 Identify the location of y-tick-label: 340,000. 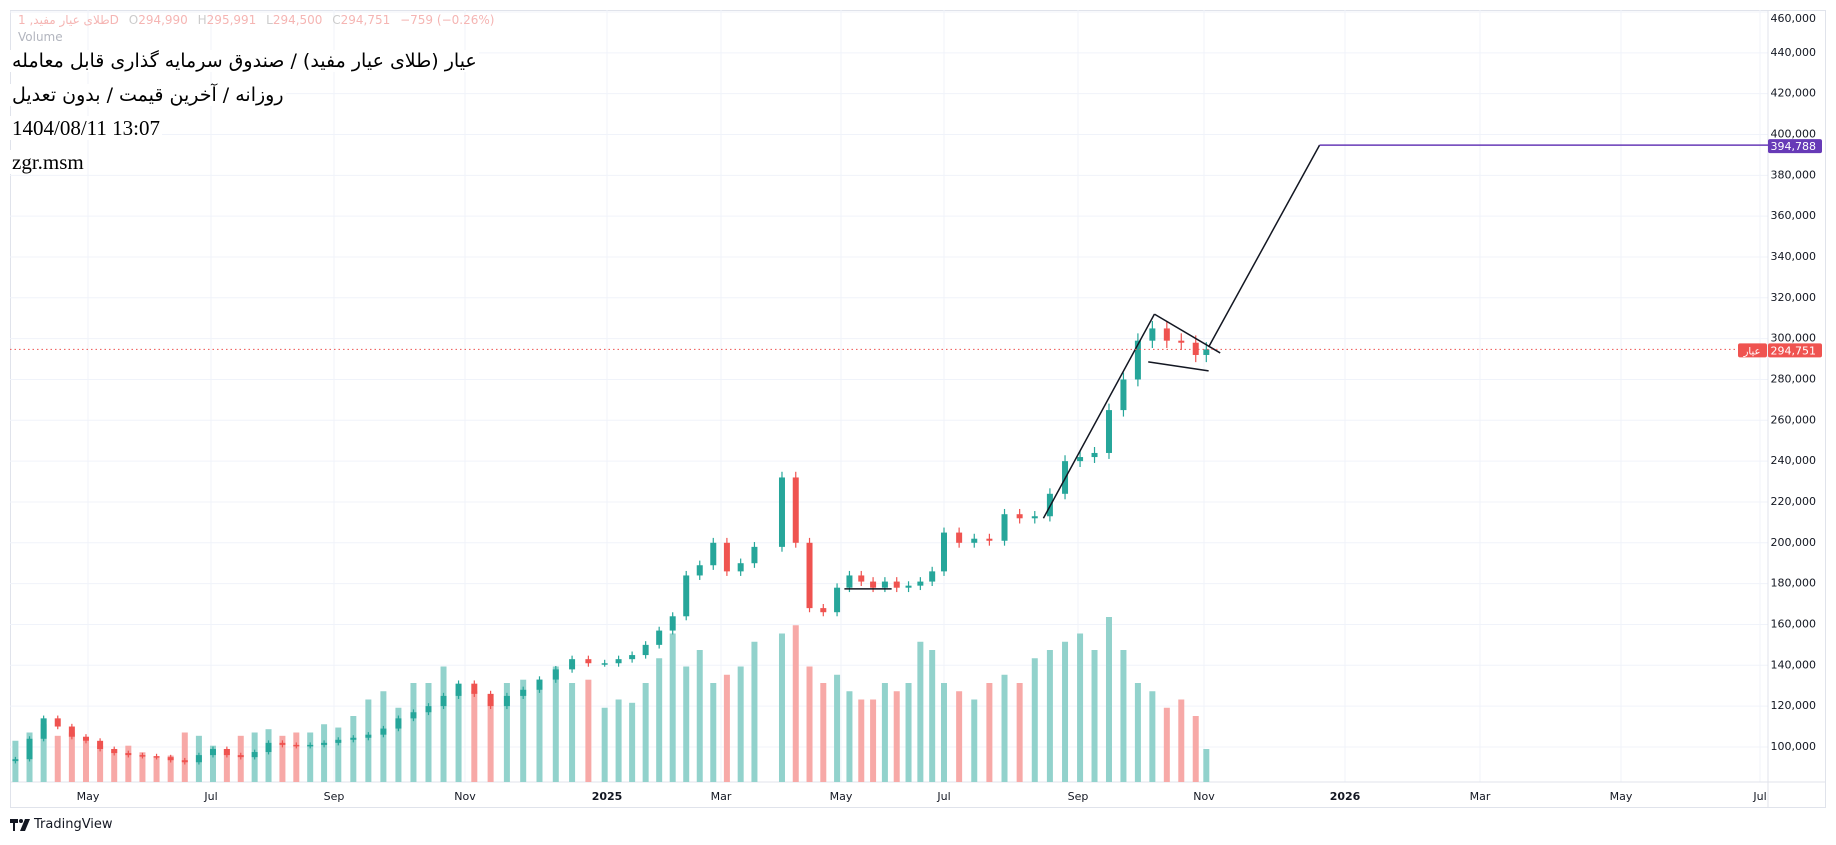
(1794, 256).